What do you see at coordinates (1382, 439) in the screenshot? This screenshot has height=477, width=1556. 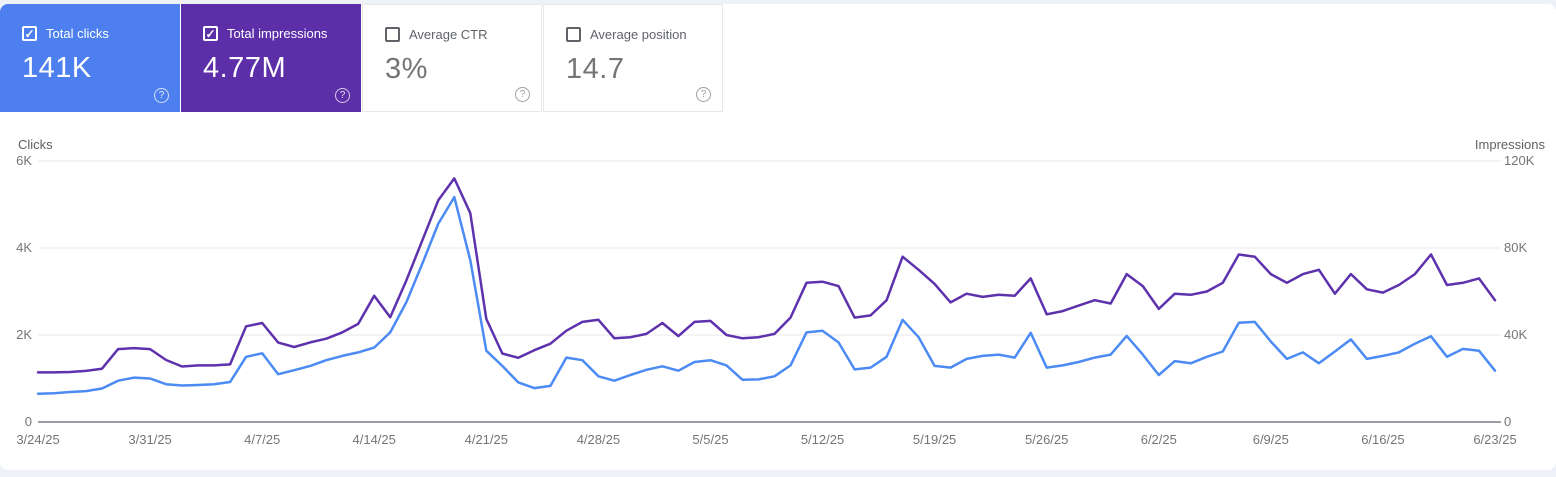 I see `x-axis-tick: 6/16/25` at bounding box center [1382, 439].